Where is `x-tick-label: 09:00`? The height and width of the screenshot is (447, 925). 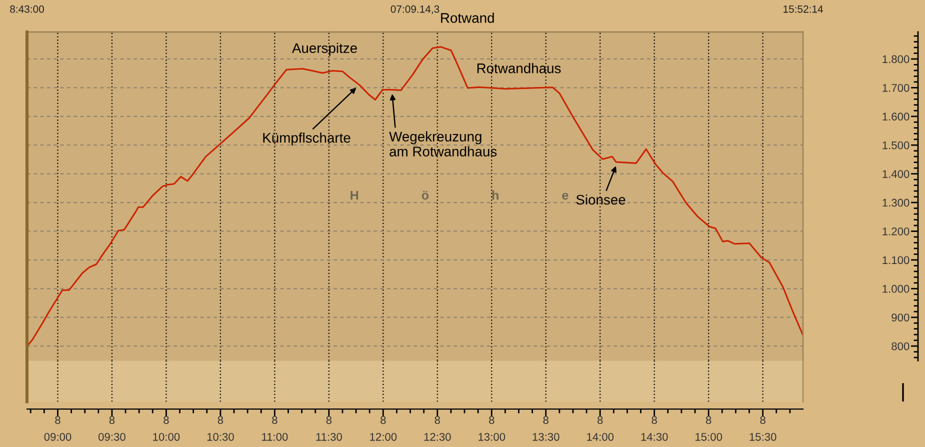 x-tick-label: 09:00 is located at coordinates (58, 436).